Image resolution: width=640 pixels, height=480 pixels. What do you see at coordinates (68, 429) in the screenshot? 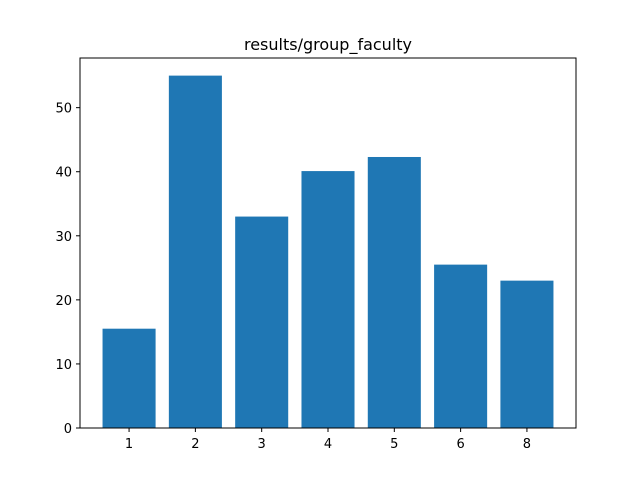
I see `y-tick-label-0: 0` at bounding box center [68, 429].